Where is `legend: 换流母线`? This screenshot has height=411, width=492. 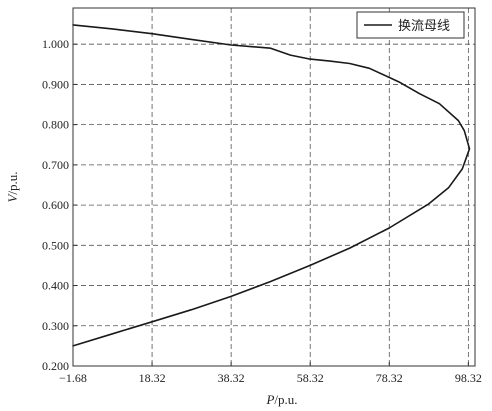 legend: 换流母线 is located at coordinates (410, 25).